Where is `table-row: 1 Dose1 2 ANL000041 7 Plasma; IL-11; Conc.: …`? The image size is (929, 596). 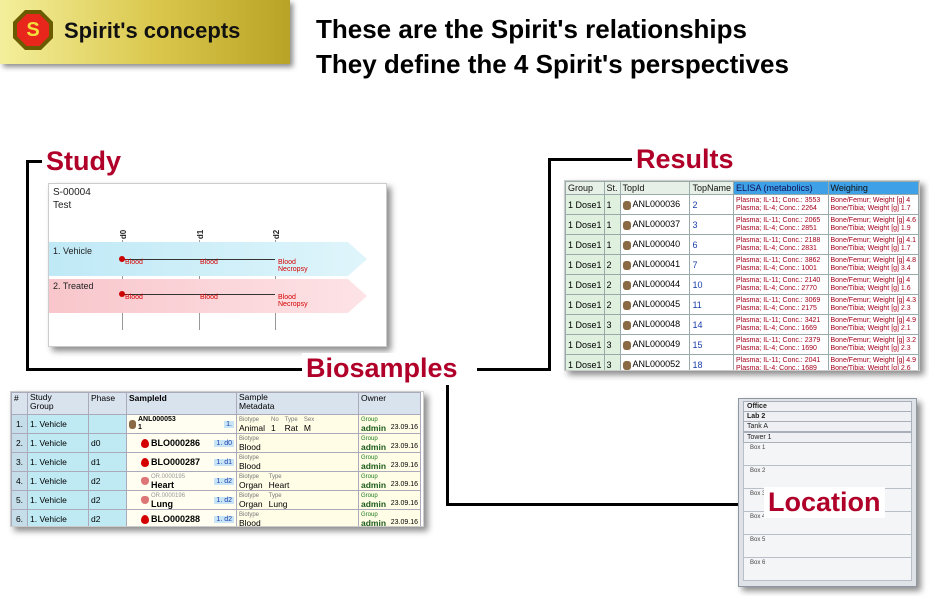
table-row: 1 Dose1 2 ANL000041 7 Plasma; IL-11; Conc.: … is located at coordinates (742, 264).